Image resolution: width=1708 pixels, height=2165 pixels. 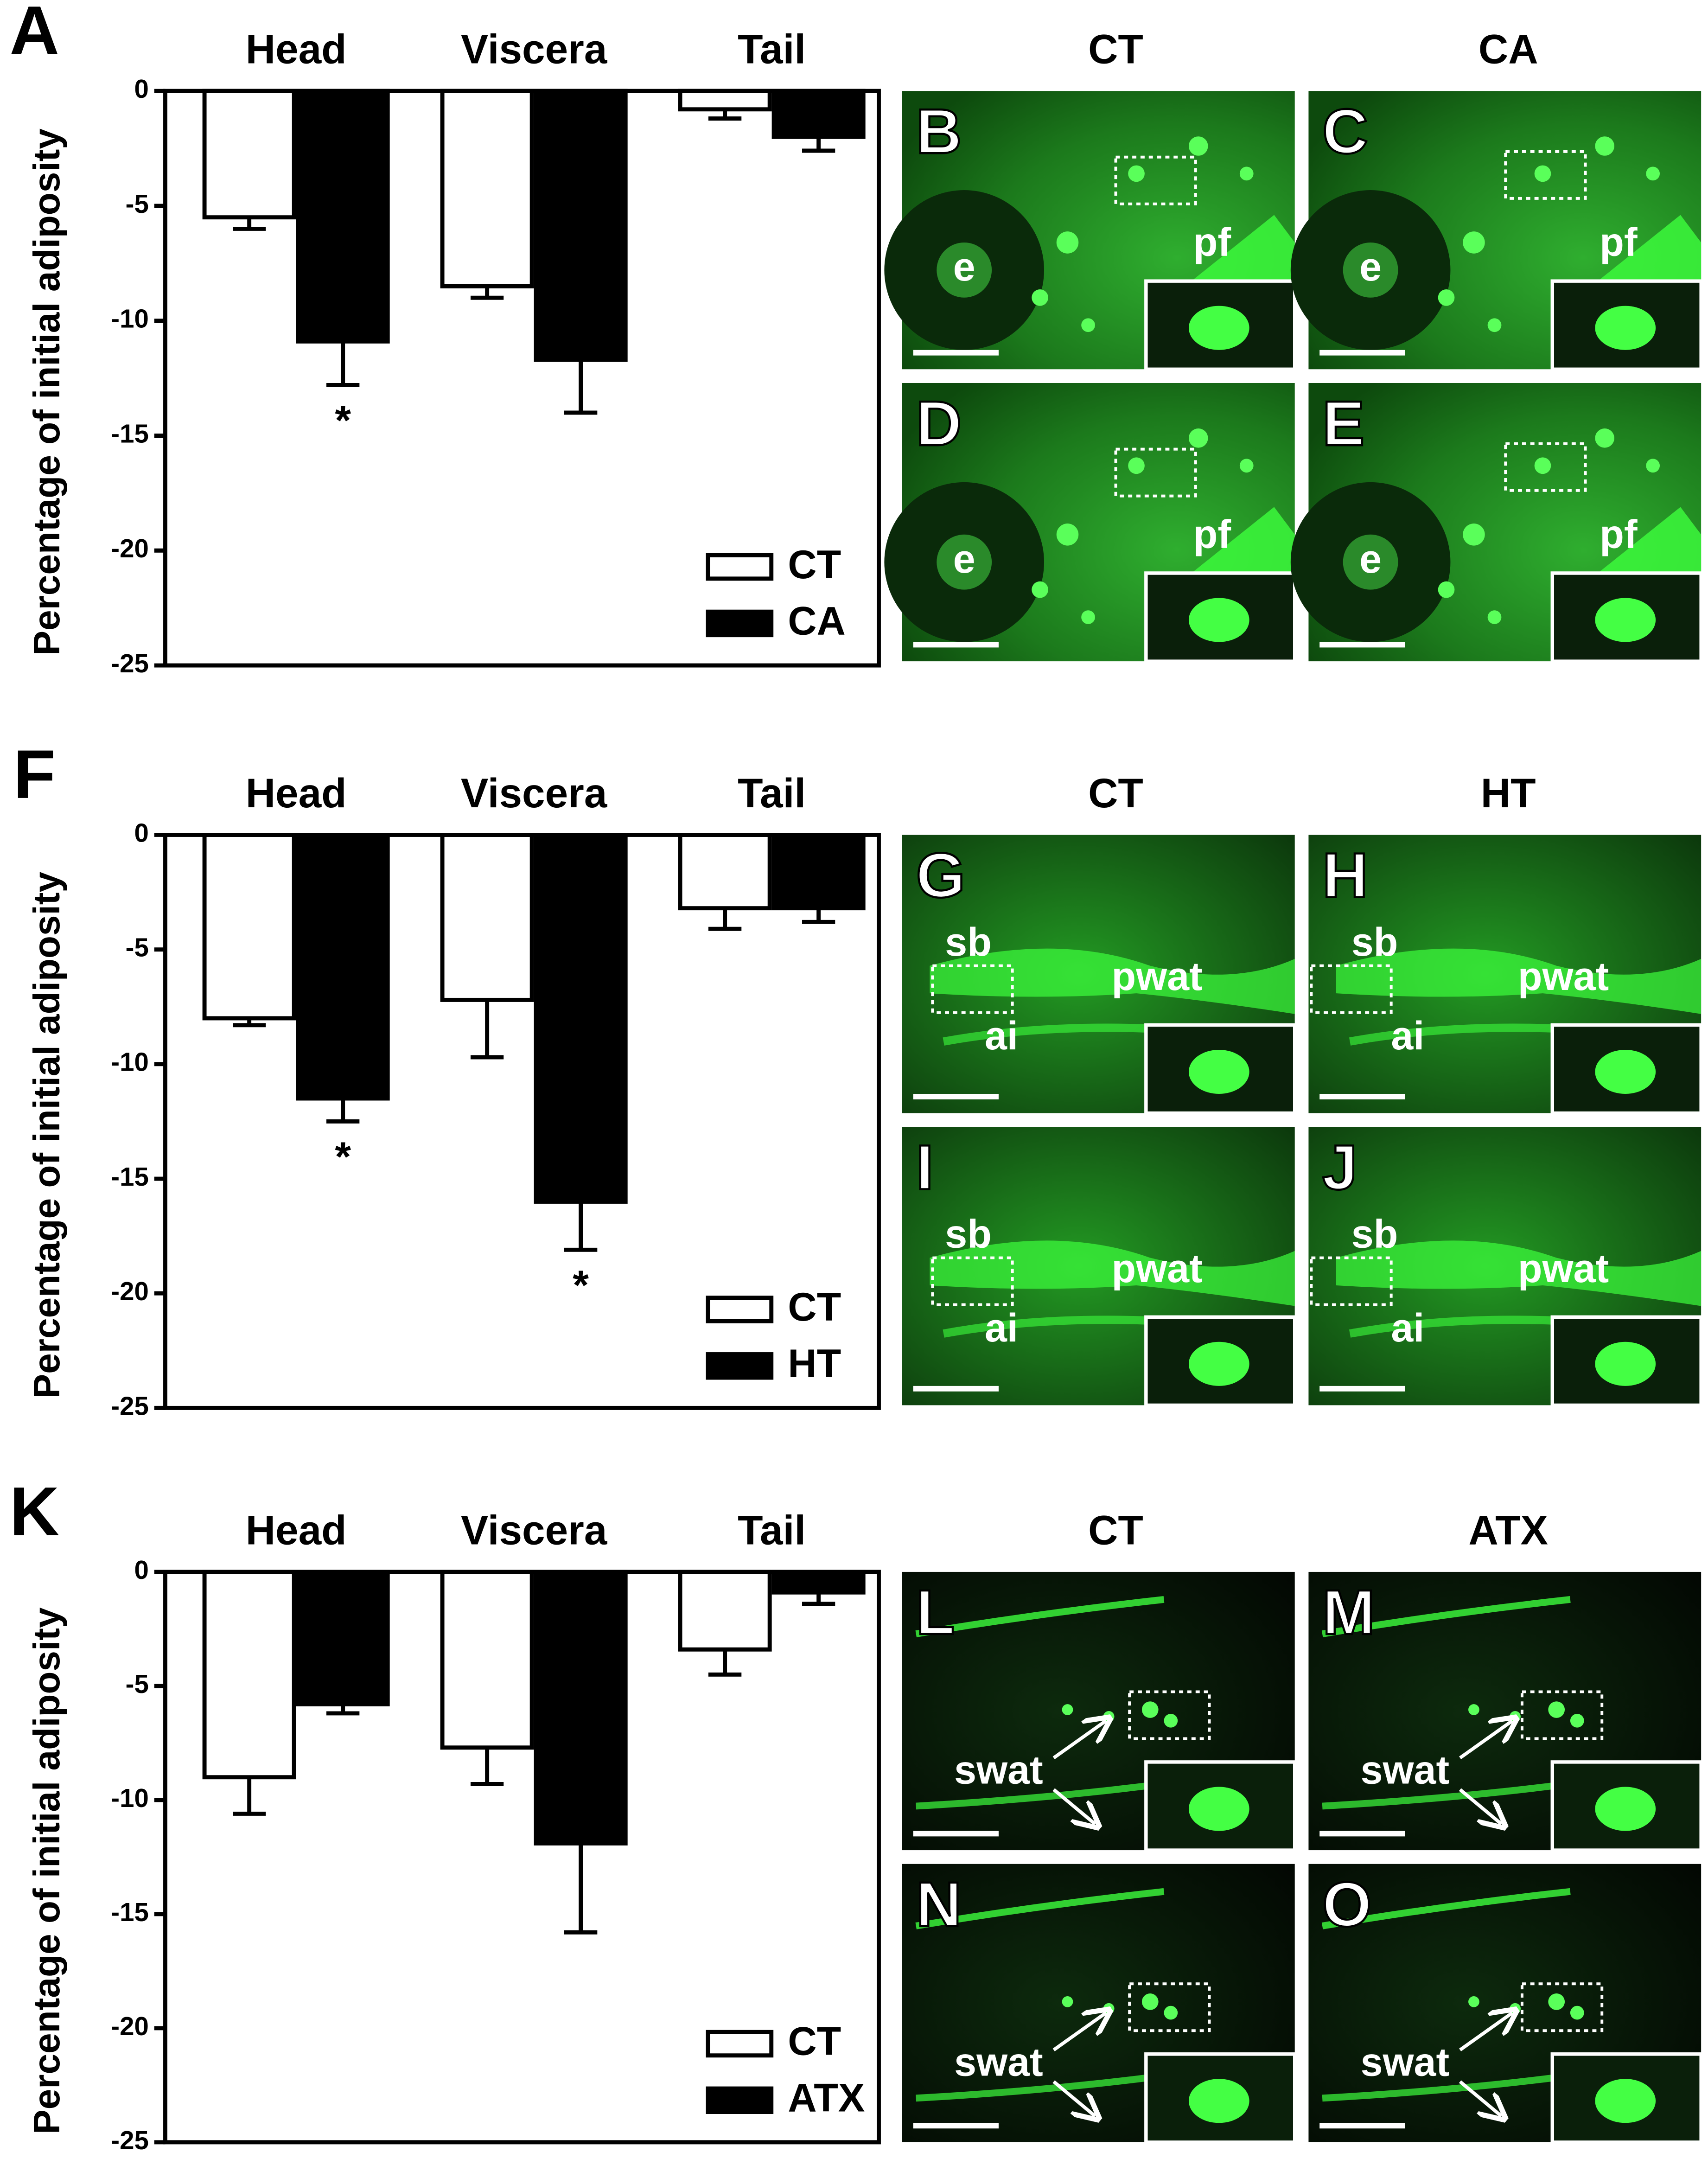 I want to click on panel-label: K, so click(x=34, y=1511).